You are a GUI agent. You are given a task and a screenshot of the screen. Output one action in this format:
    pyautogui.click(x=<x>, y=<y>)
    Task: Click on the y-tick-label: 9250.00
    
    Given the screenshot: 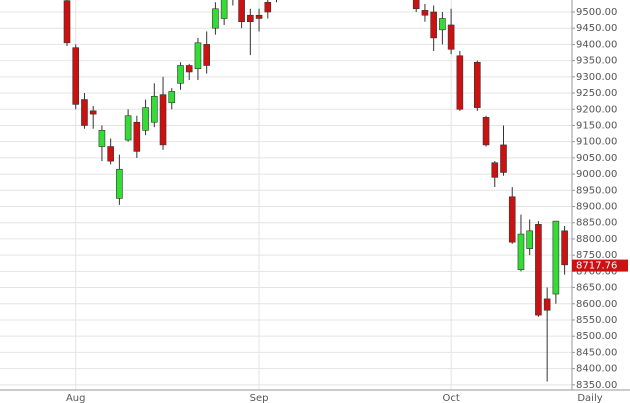 What is the action you would take?
    pyautogui.click(x=596, y=93)
    